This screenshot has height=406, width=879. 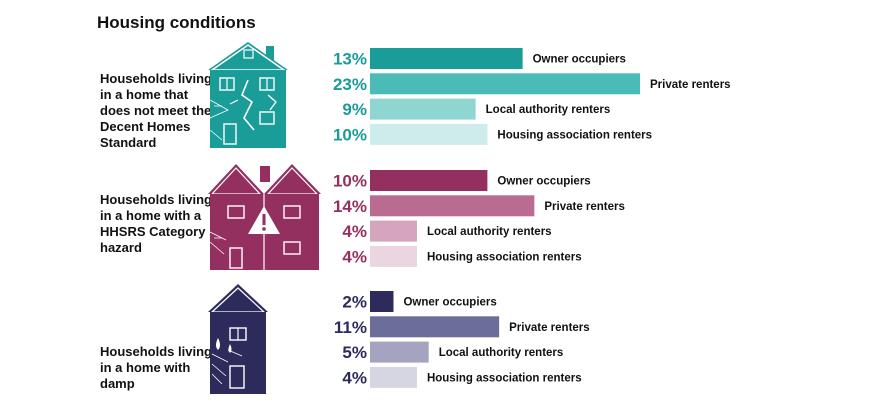 What do you see at coordinates (350, 134) in the screenshot?
I see `value-label-g1-housing-association-renters: 10%` at bounding box center [350, 134].